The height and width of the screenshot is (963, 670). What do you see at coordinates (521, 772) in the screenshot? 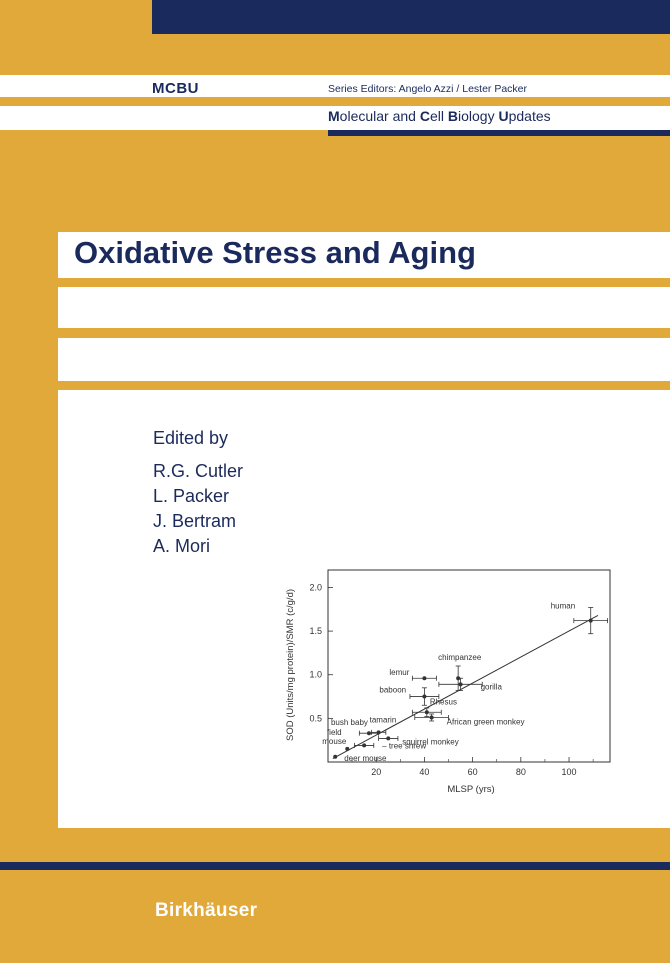
I see `x-tick-label: 80` at bounding box center [521, 772].